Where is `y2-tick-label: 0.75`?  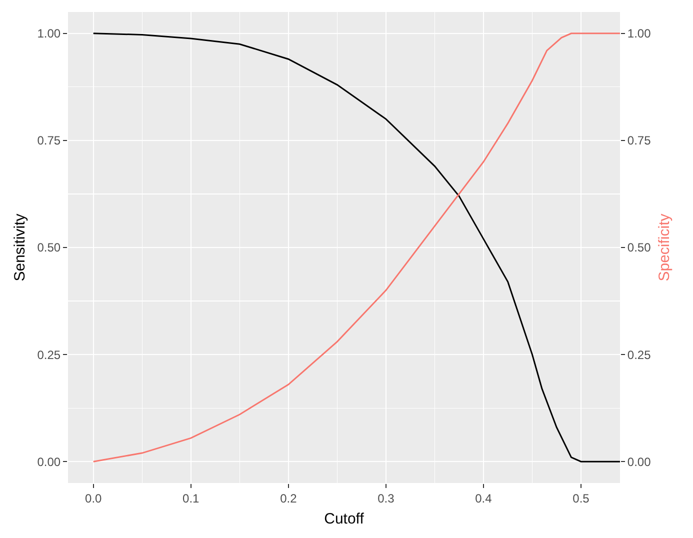
y2-tick-label: 0.75 is located at coordinates (639, 141).